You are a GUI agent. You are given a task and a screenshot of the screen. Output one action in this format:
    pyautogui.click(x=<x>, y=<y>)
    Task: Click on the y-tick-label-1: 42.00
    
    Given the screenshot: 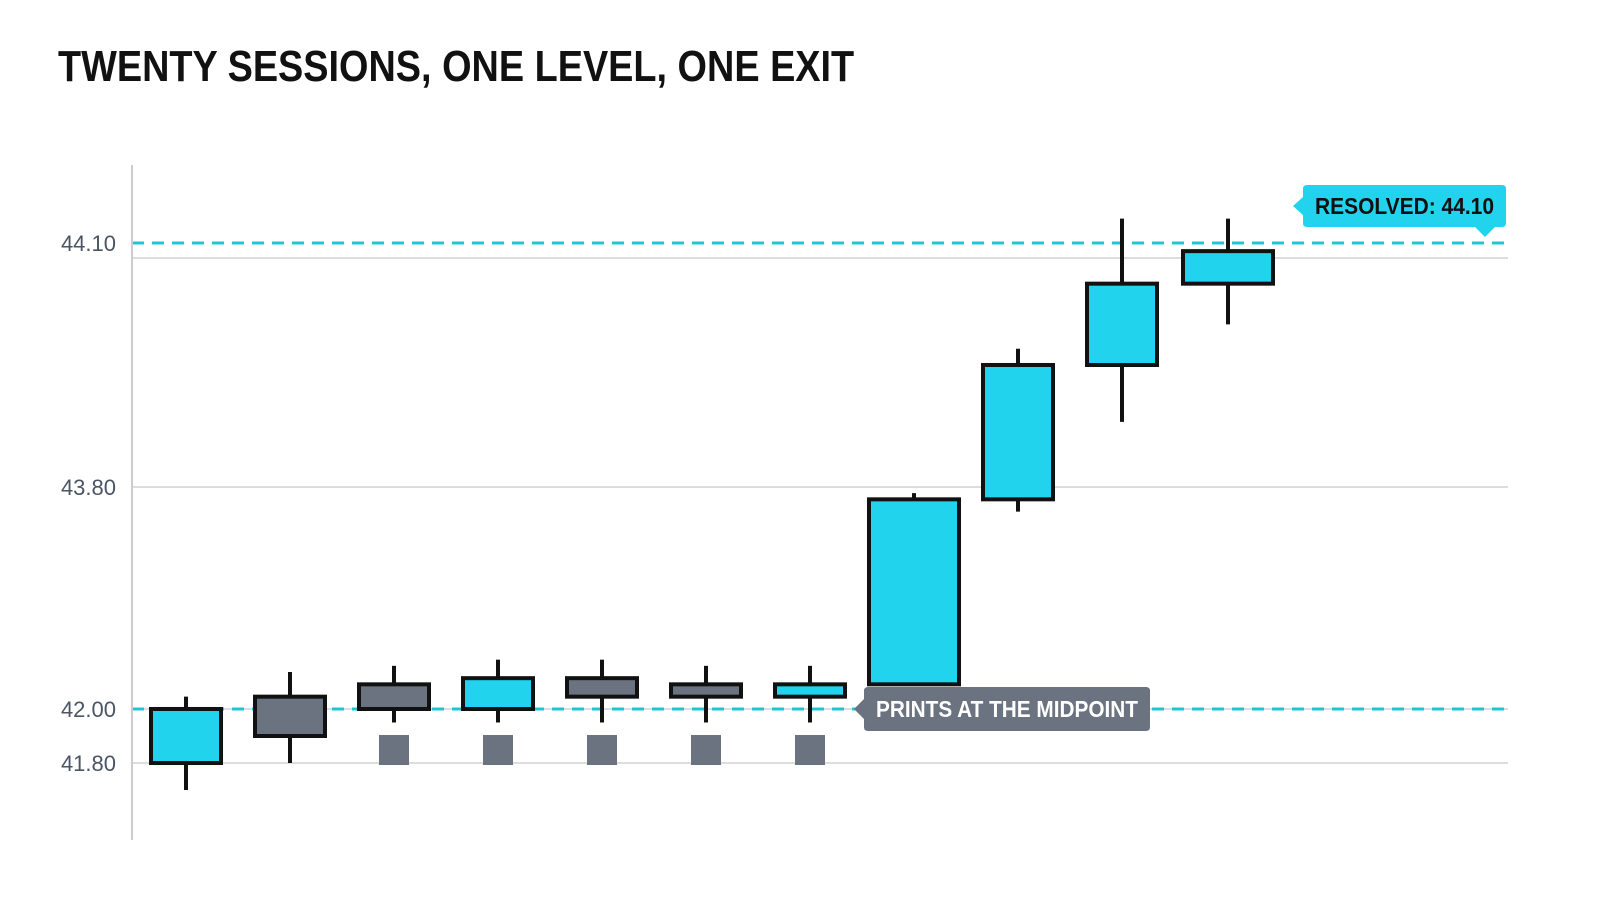 What is the action you would take?
    pyautogui.click(x=88, y=709)
    